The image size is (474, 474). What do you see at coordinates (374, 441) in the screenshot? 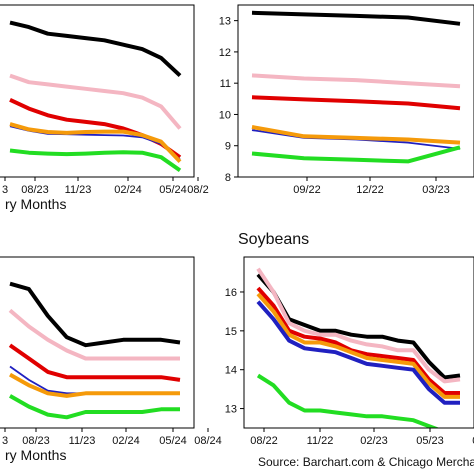
I see `x-tick-label: 02/23` at bounding box center [374, 441].